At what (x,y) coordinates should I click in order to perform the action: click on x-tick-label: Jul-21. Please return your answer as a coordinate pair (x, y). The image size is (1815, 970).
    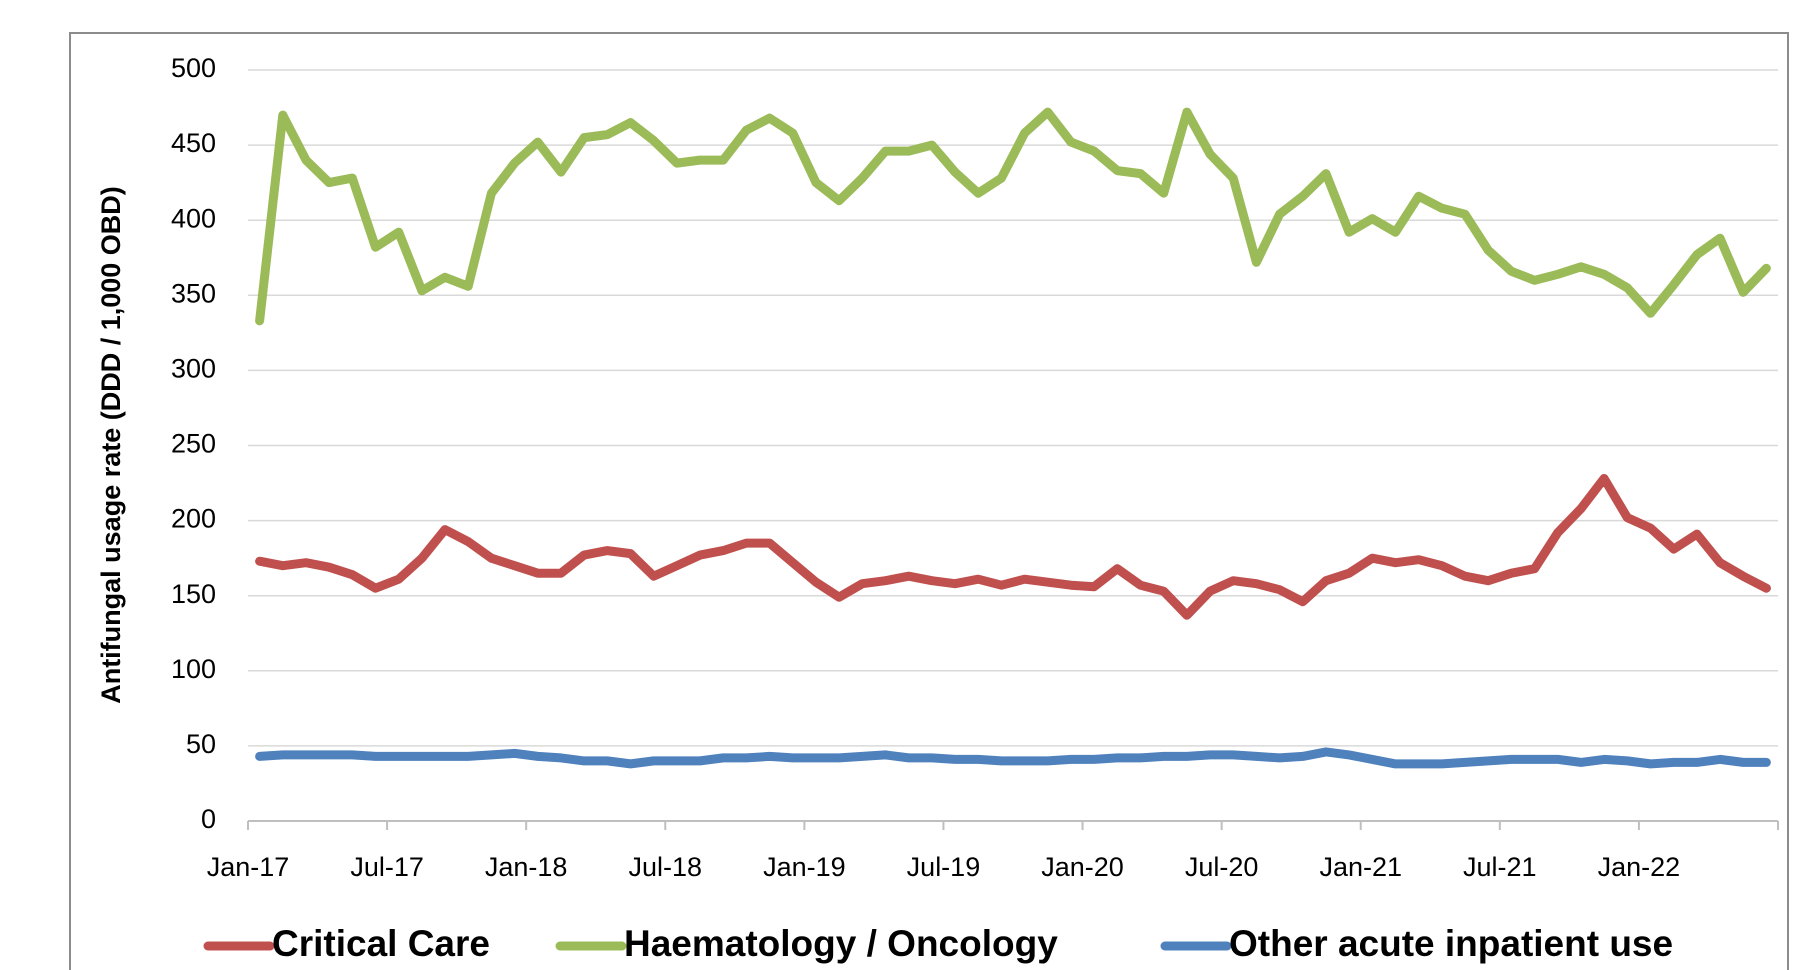
    Looking at the image, I should click on (1500, 867).